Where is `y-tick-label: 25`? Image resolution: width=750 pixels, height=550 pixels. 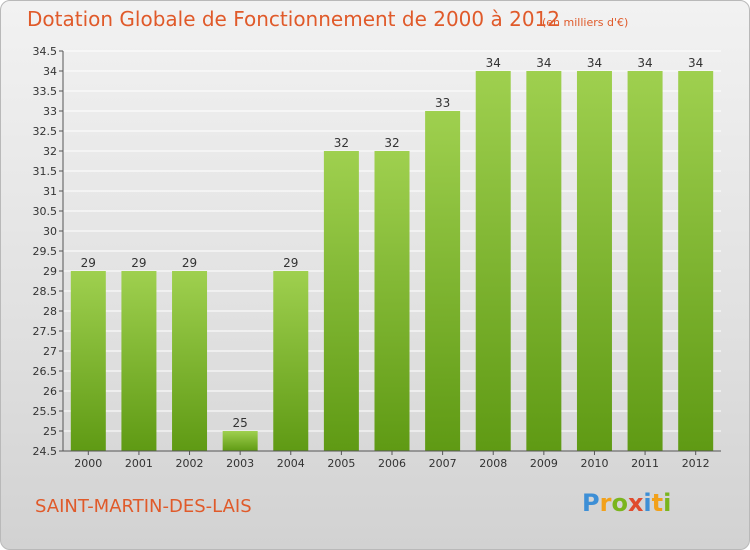 y-tick-label: 25 is located at coordinates (50, 431).